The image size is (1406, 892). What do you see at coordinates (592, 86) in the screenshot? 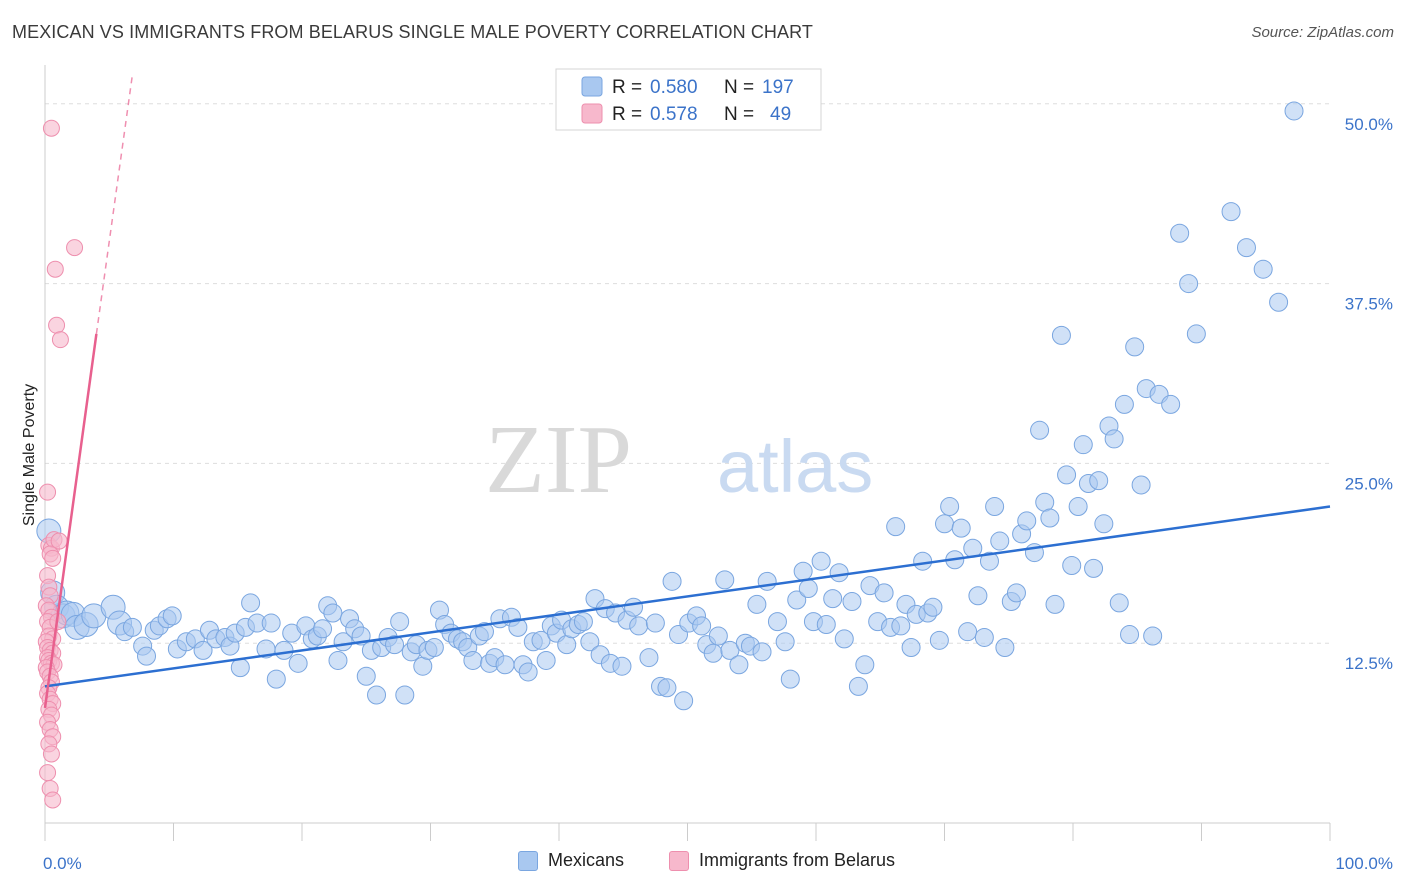
I see `legend-swatch-mexicans` at bounding box center [592, 86].